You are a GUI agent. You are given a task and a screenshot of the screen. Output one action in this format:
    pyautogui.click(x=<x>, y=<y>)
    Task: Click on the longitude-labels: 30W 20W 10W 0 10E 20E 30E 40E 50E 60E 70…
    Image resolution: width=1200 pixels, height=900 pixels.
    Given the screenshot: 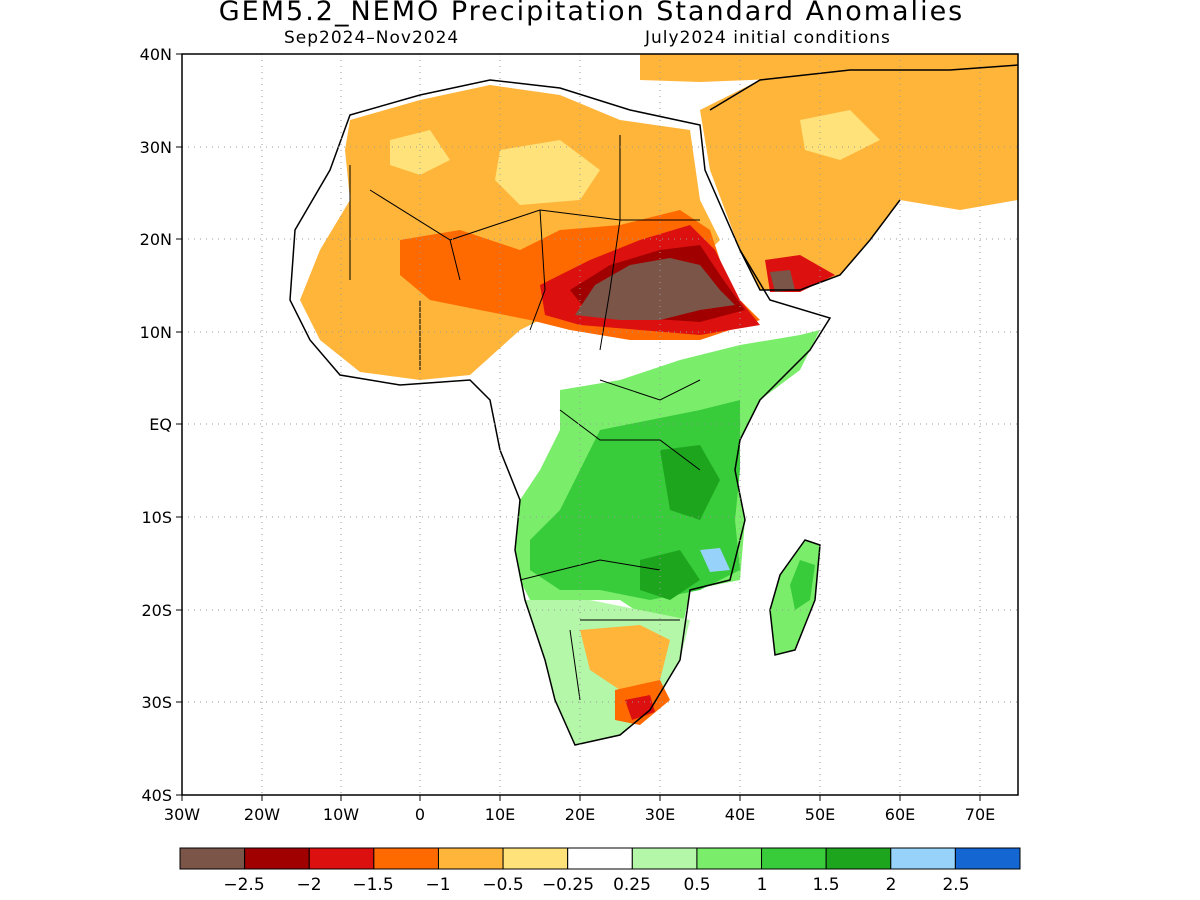 What is the action you would take?
    pyautogui.click(x=579, y=814)
    